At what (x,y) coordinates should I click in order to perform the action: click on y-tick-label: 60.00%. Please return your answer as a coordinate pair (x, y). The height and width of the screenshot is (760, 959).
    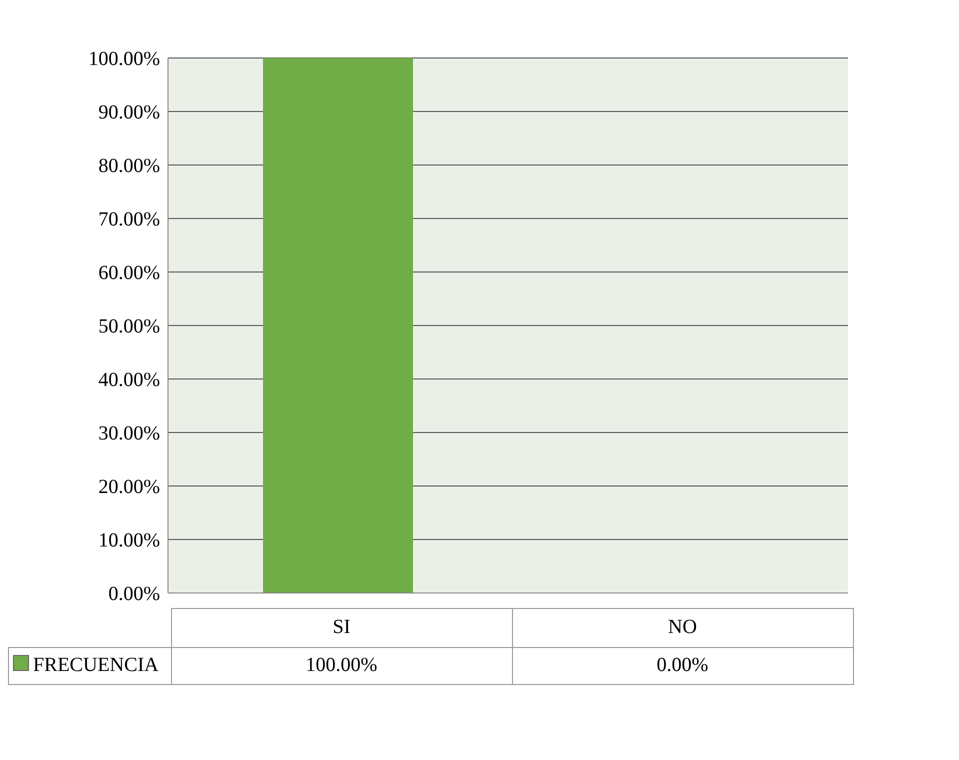
    Looking at the image, I should click on (129, 273).